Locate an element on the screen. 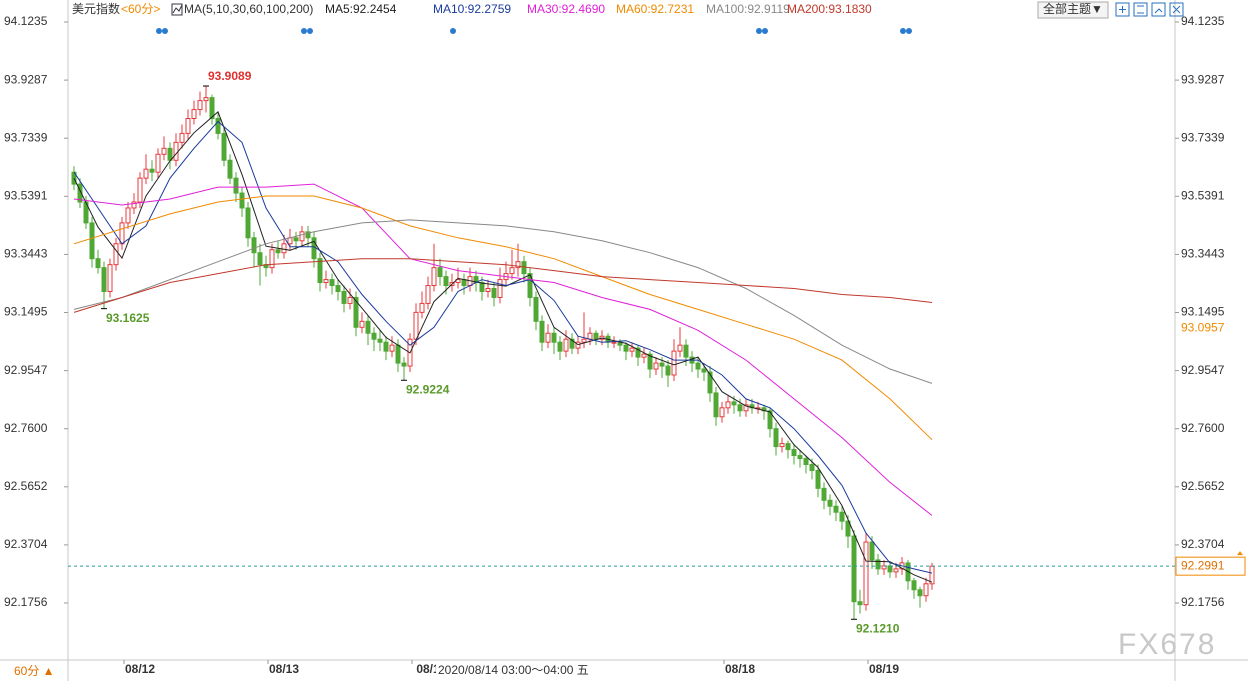  last-price-arrow is located at coordinates (1240, 553).